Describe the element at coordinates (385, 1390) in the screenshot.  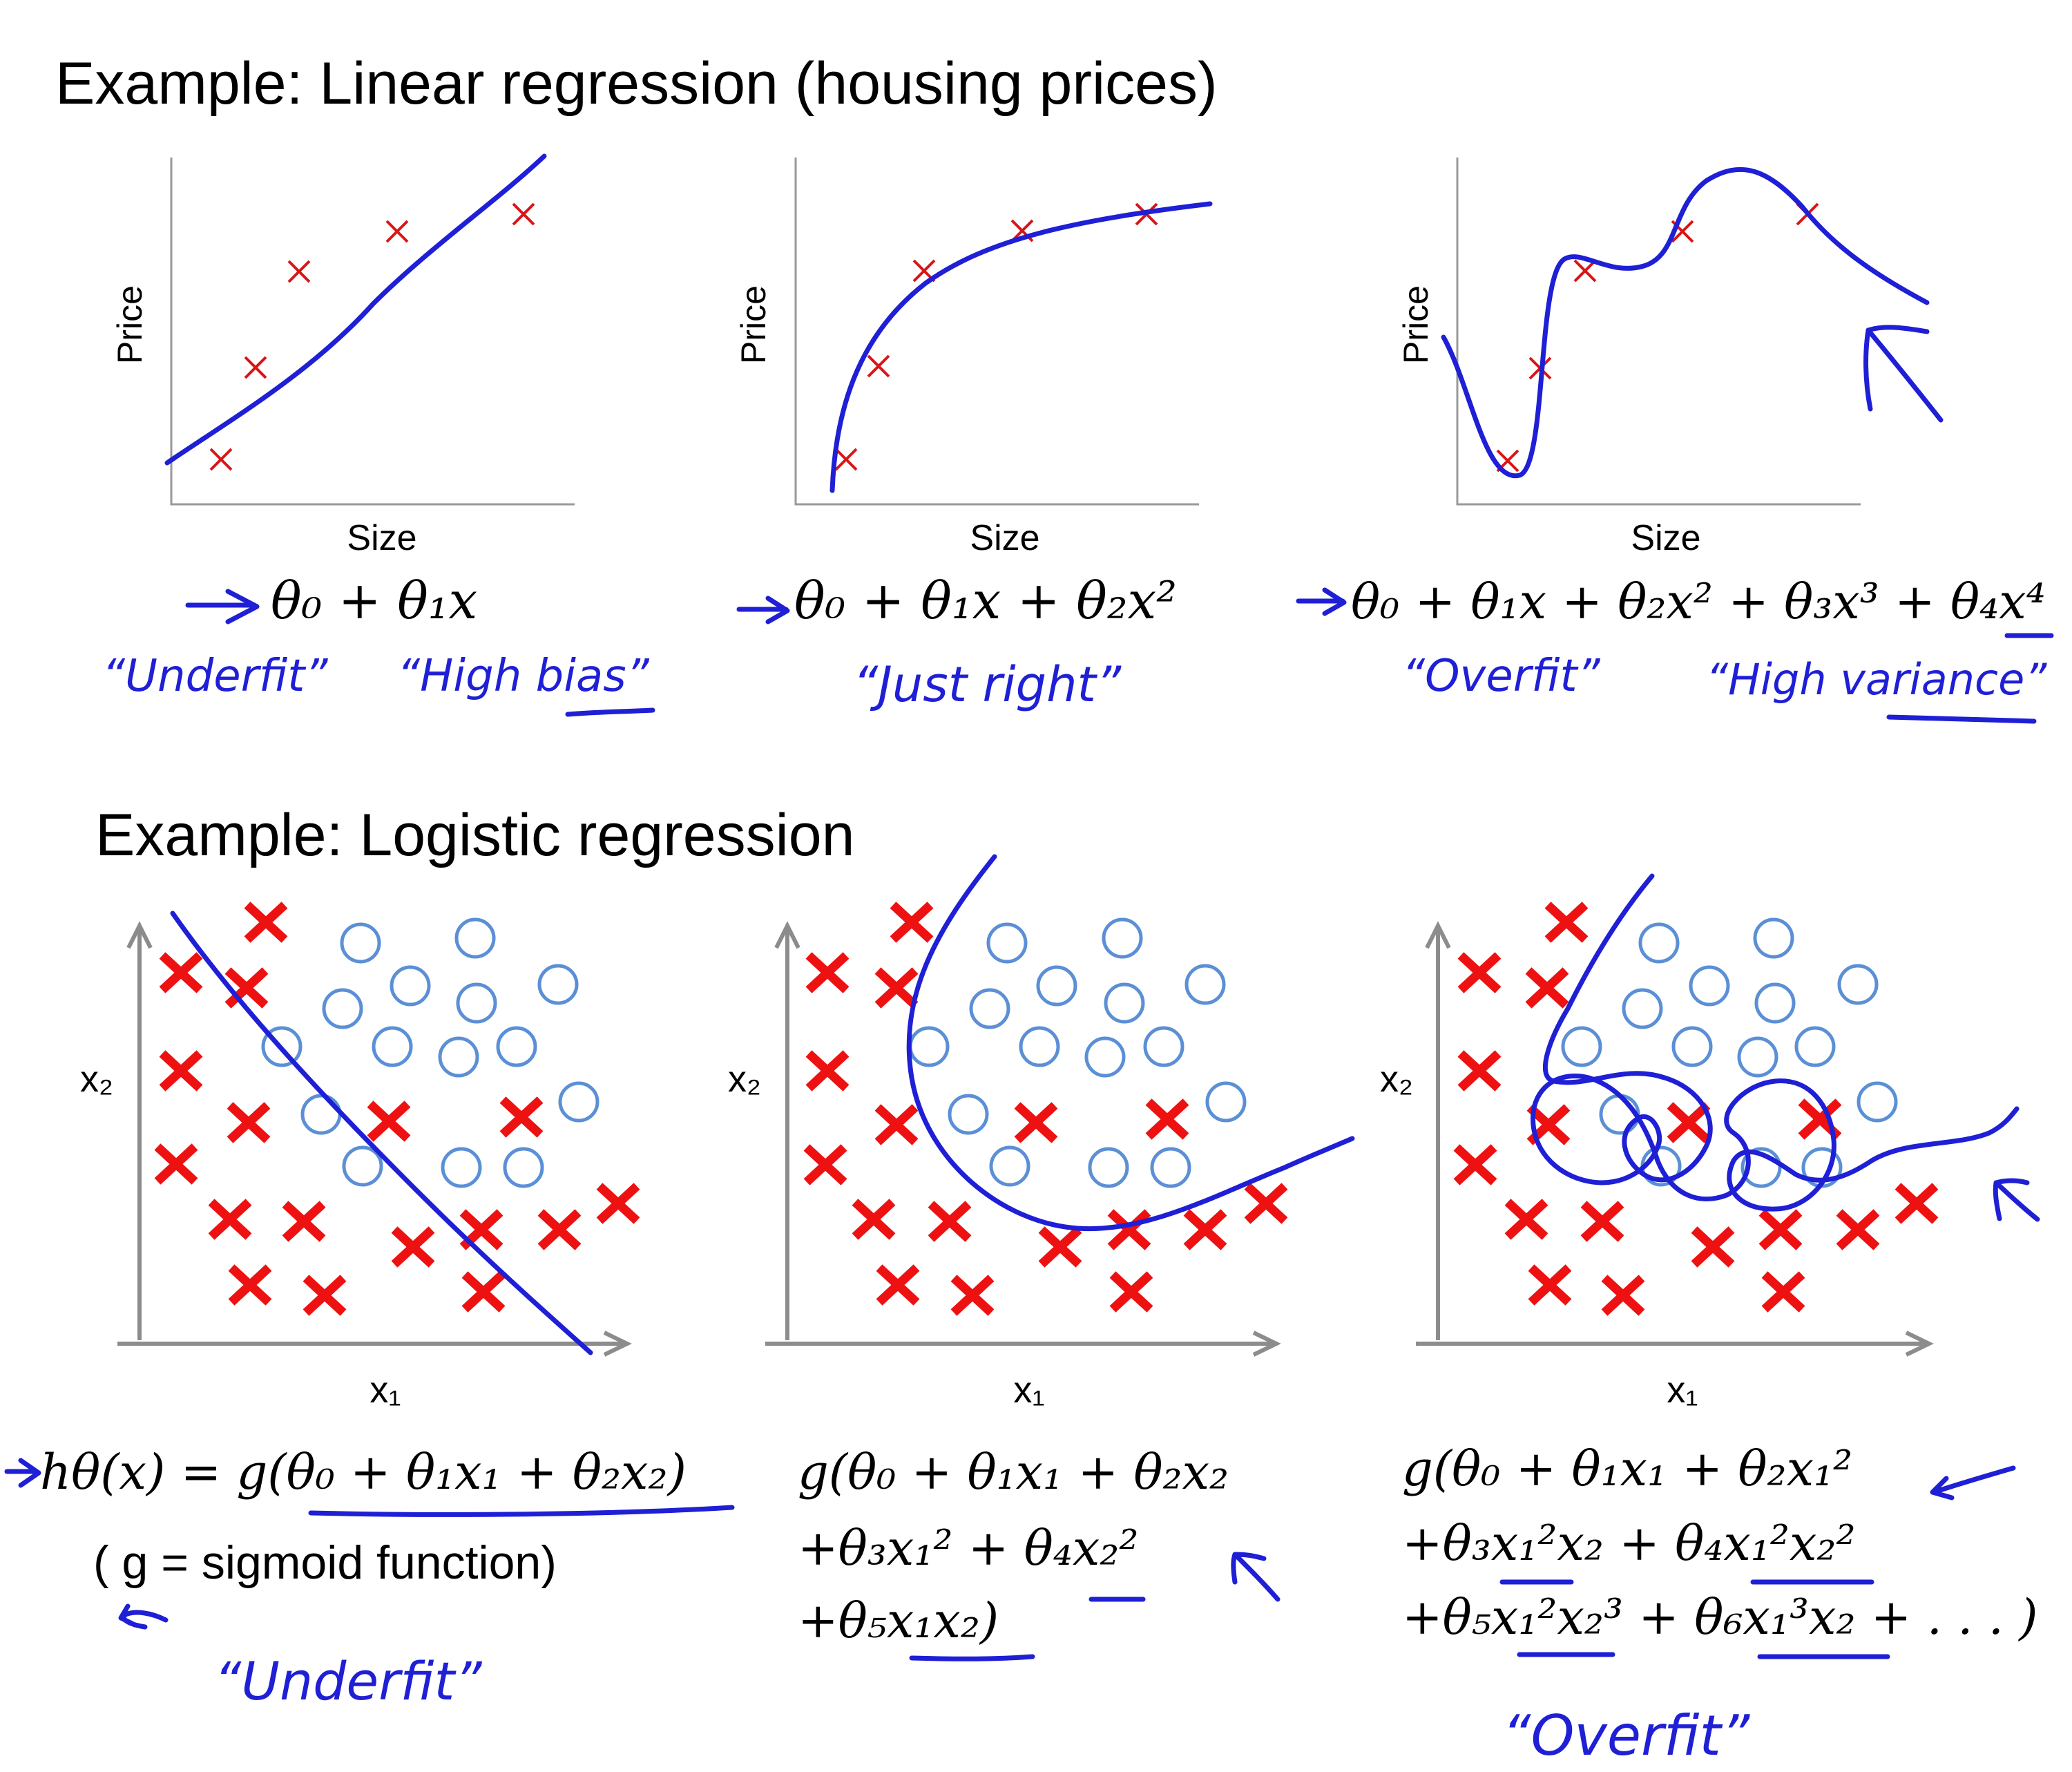
I see `lp1-xlabel: x₁` at that location.